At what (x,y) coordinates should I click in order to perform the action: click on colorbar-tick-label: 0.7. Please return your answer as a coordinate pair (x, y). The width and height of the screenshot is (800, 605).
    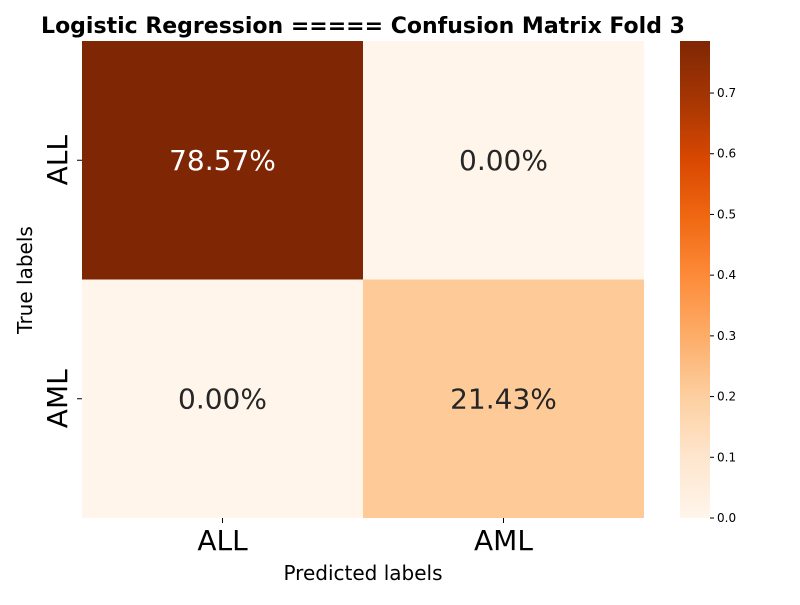
    Looking at the image, I should click on (726, 93).